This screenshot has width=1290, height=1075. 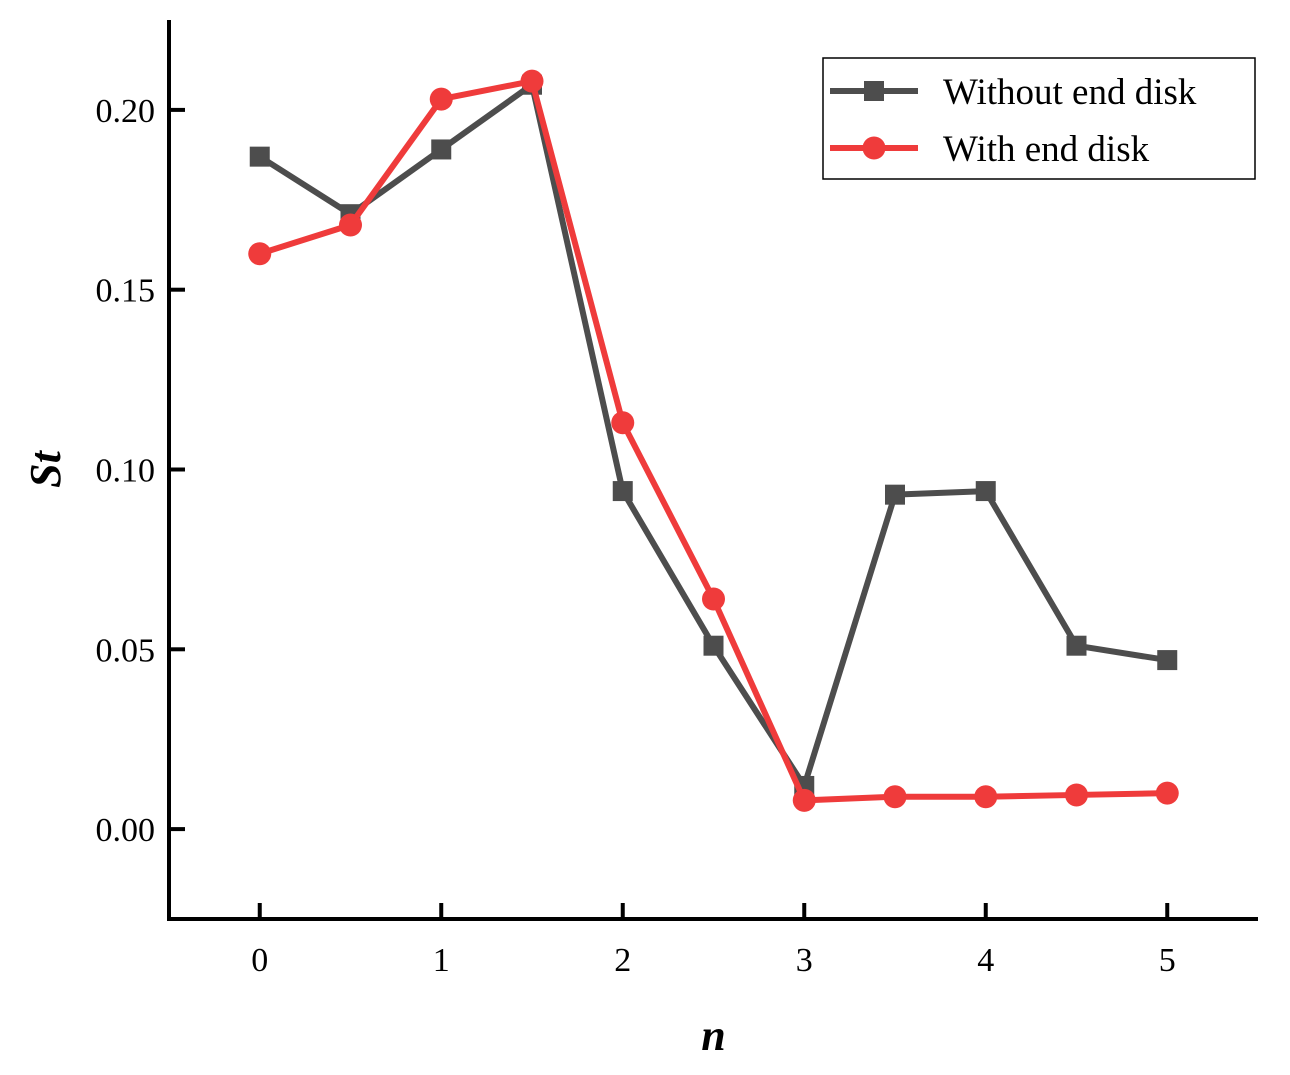 I want to click on x-tick-label: 0, so click(x=259, y=960).